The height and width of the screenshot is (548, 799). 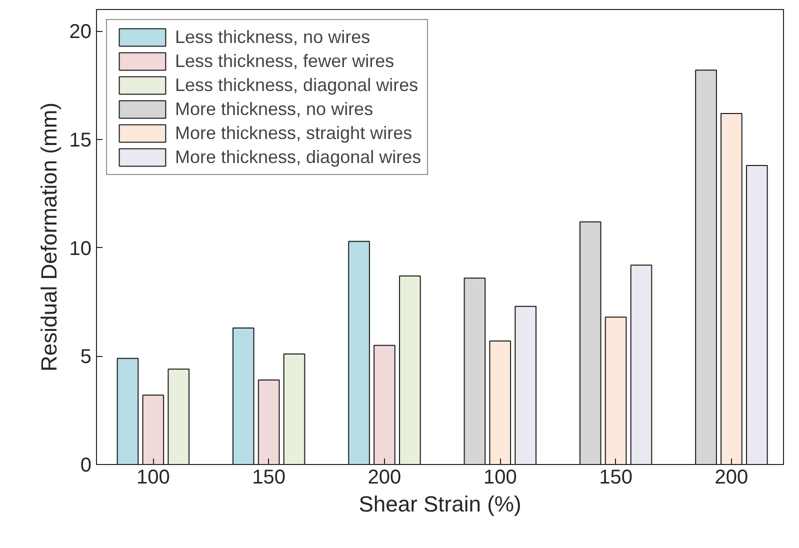 What do you see at coordinates (86, 465) in the screenshot?
I see `y-tick-label: 0` at bounding box center [86, 465].